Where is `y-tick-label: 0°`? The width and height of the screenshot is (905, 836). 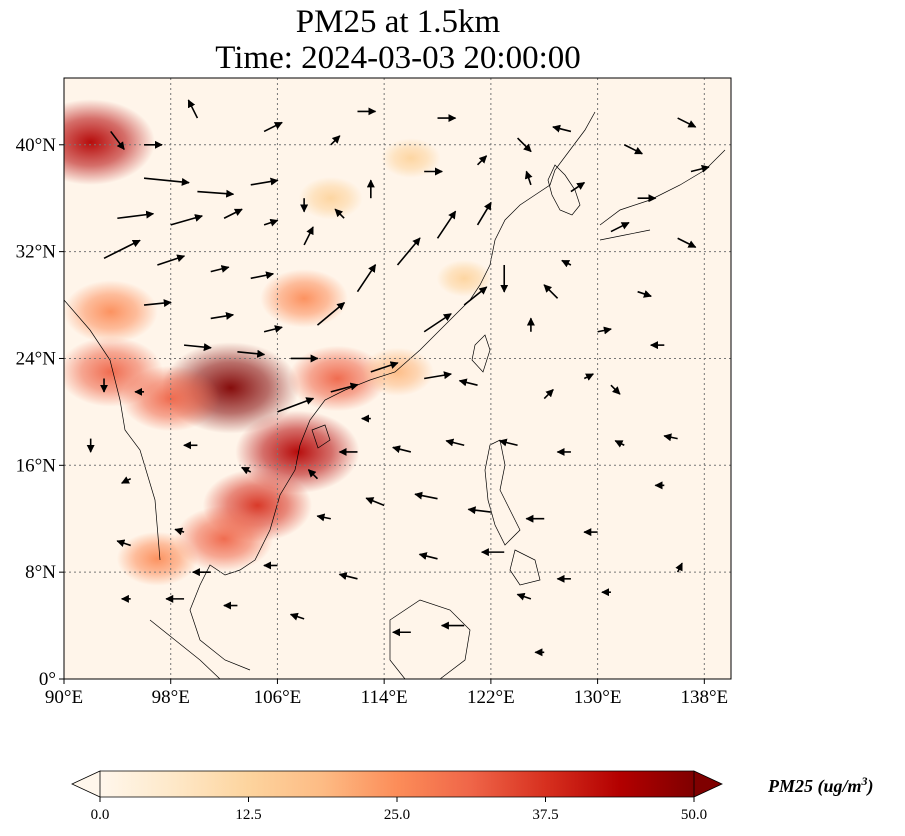 y-tick-label: 0° is located at coordinates (47, 679).